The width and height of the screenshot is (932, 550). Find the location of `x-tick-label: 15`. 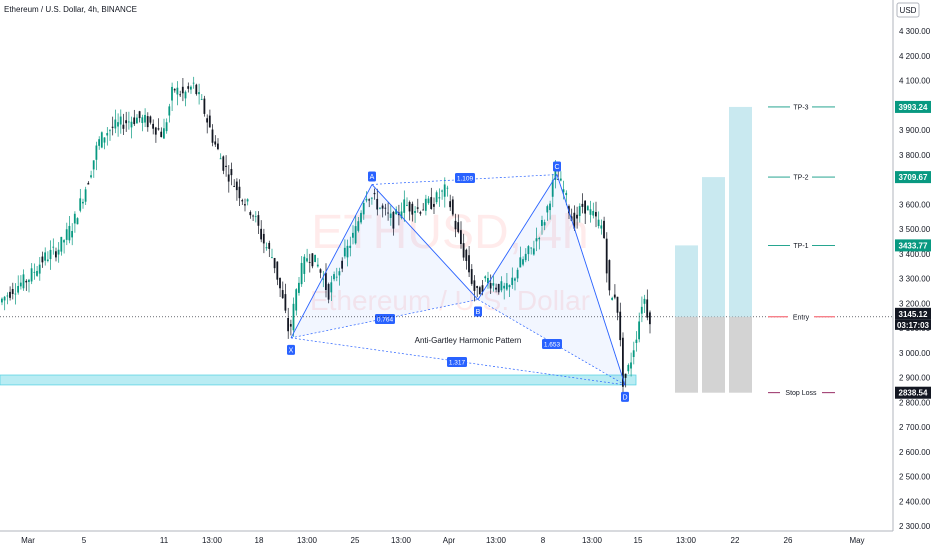

x-tick-label: 15 is located at coordinates (638, 540).